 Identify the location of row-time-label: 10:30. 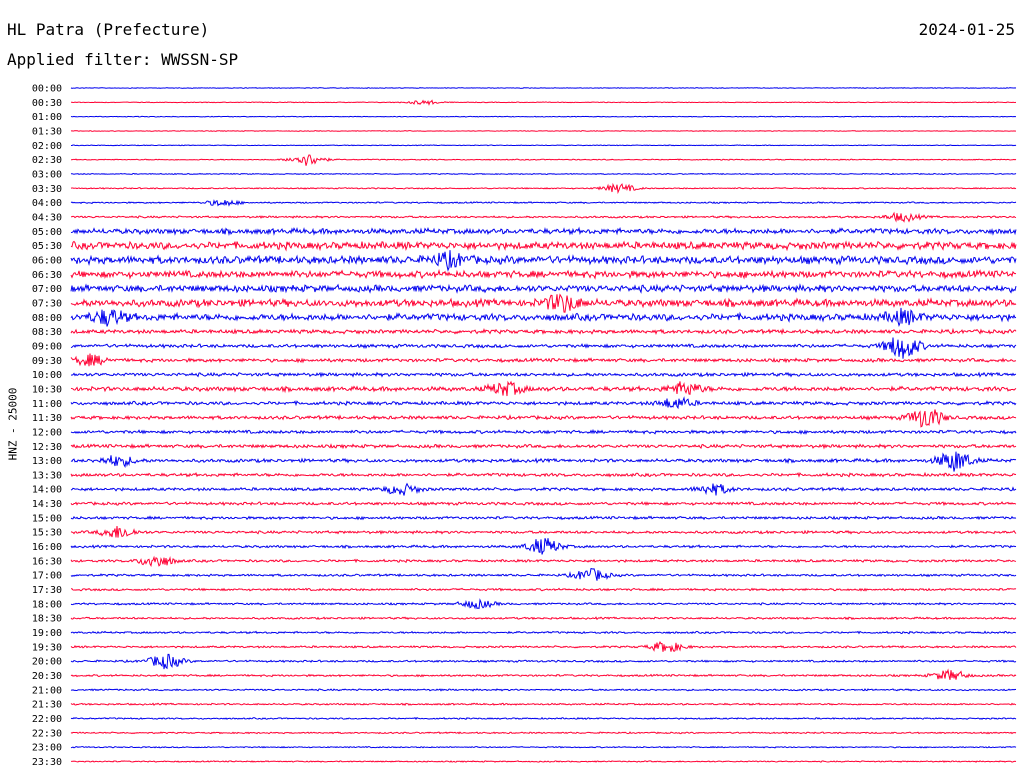
(47, 389).